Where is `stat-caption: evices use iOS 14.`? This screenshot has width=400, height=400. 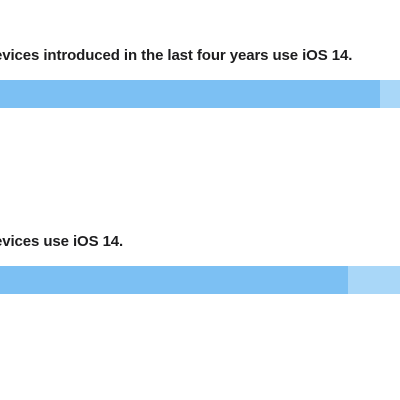
stat-caption: evices use iOS 14. is located at coordinates (62, 241).